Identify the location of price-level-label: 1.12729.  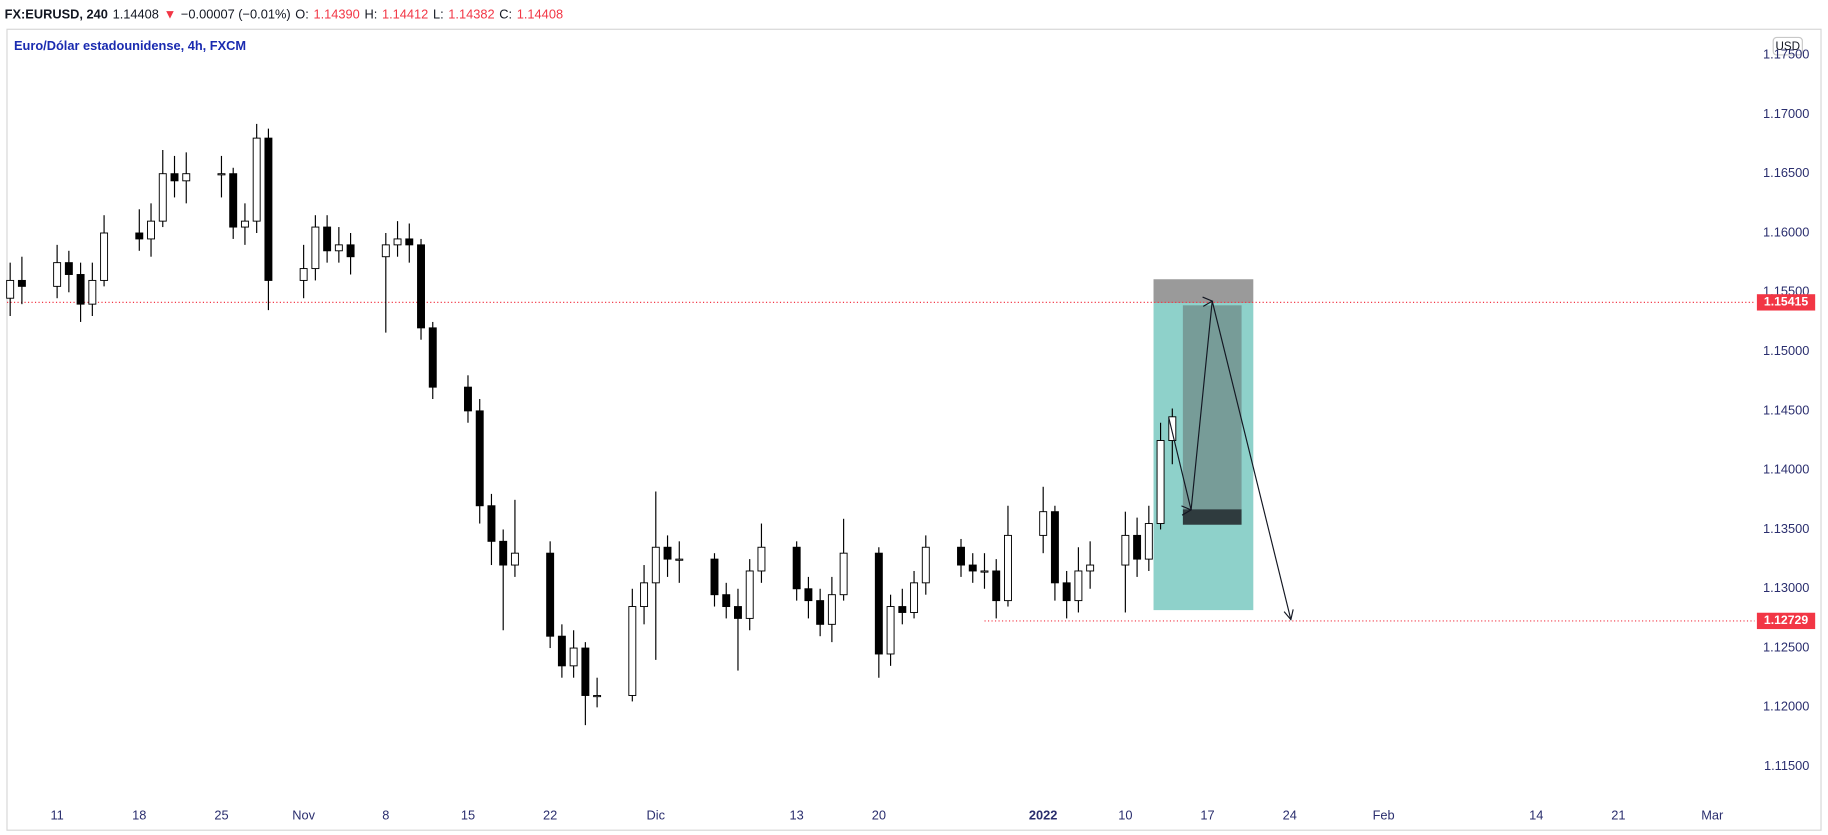
(1786, 620).